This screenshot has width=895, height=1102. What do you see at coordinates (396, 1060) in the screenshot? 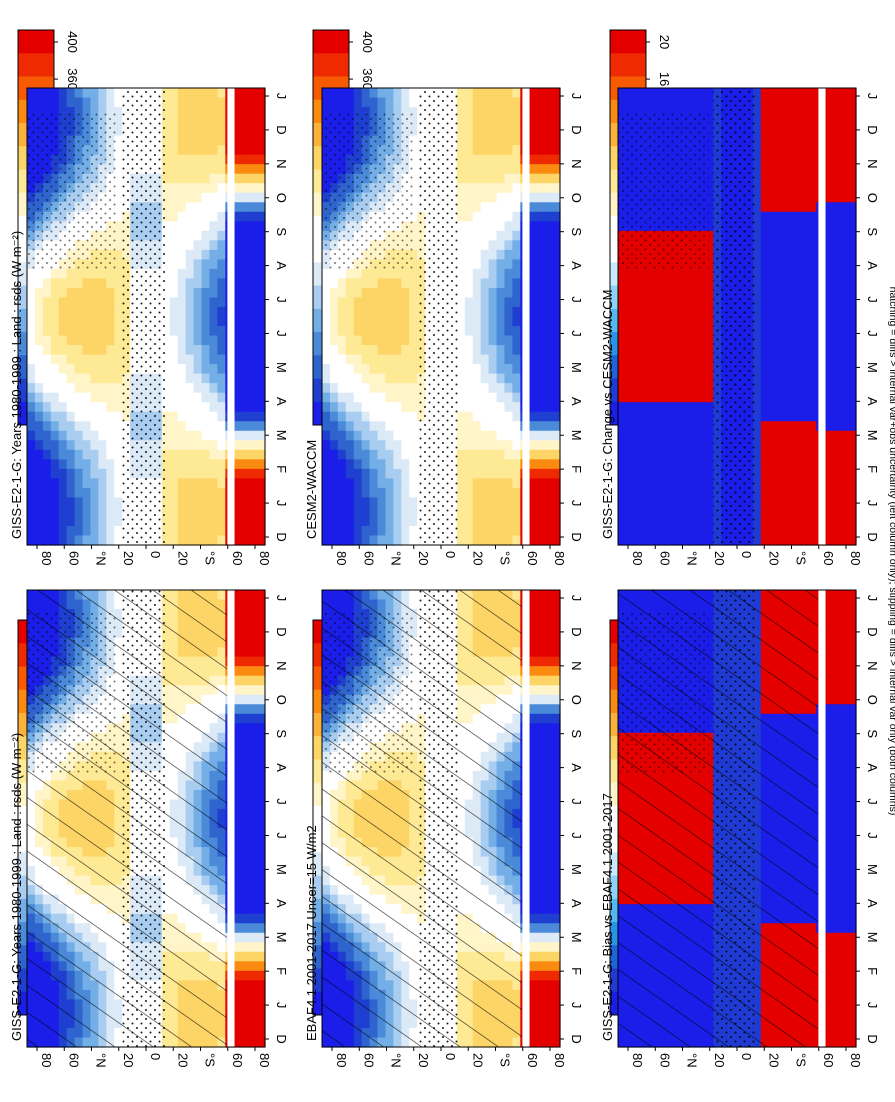
I see `lat-tick-label: °N` at bounding box center [396, 1060].